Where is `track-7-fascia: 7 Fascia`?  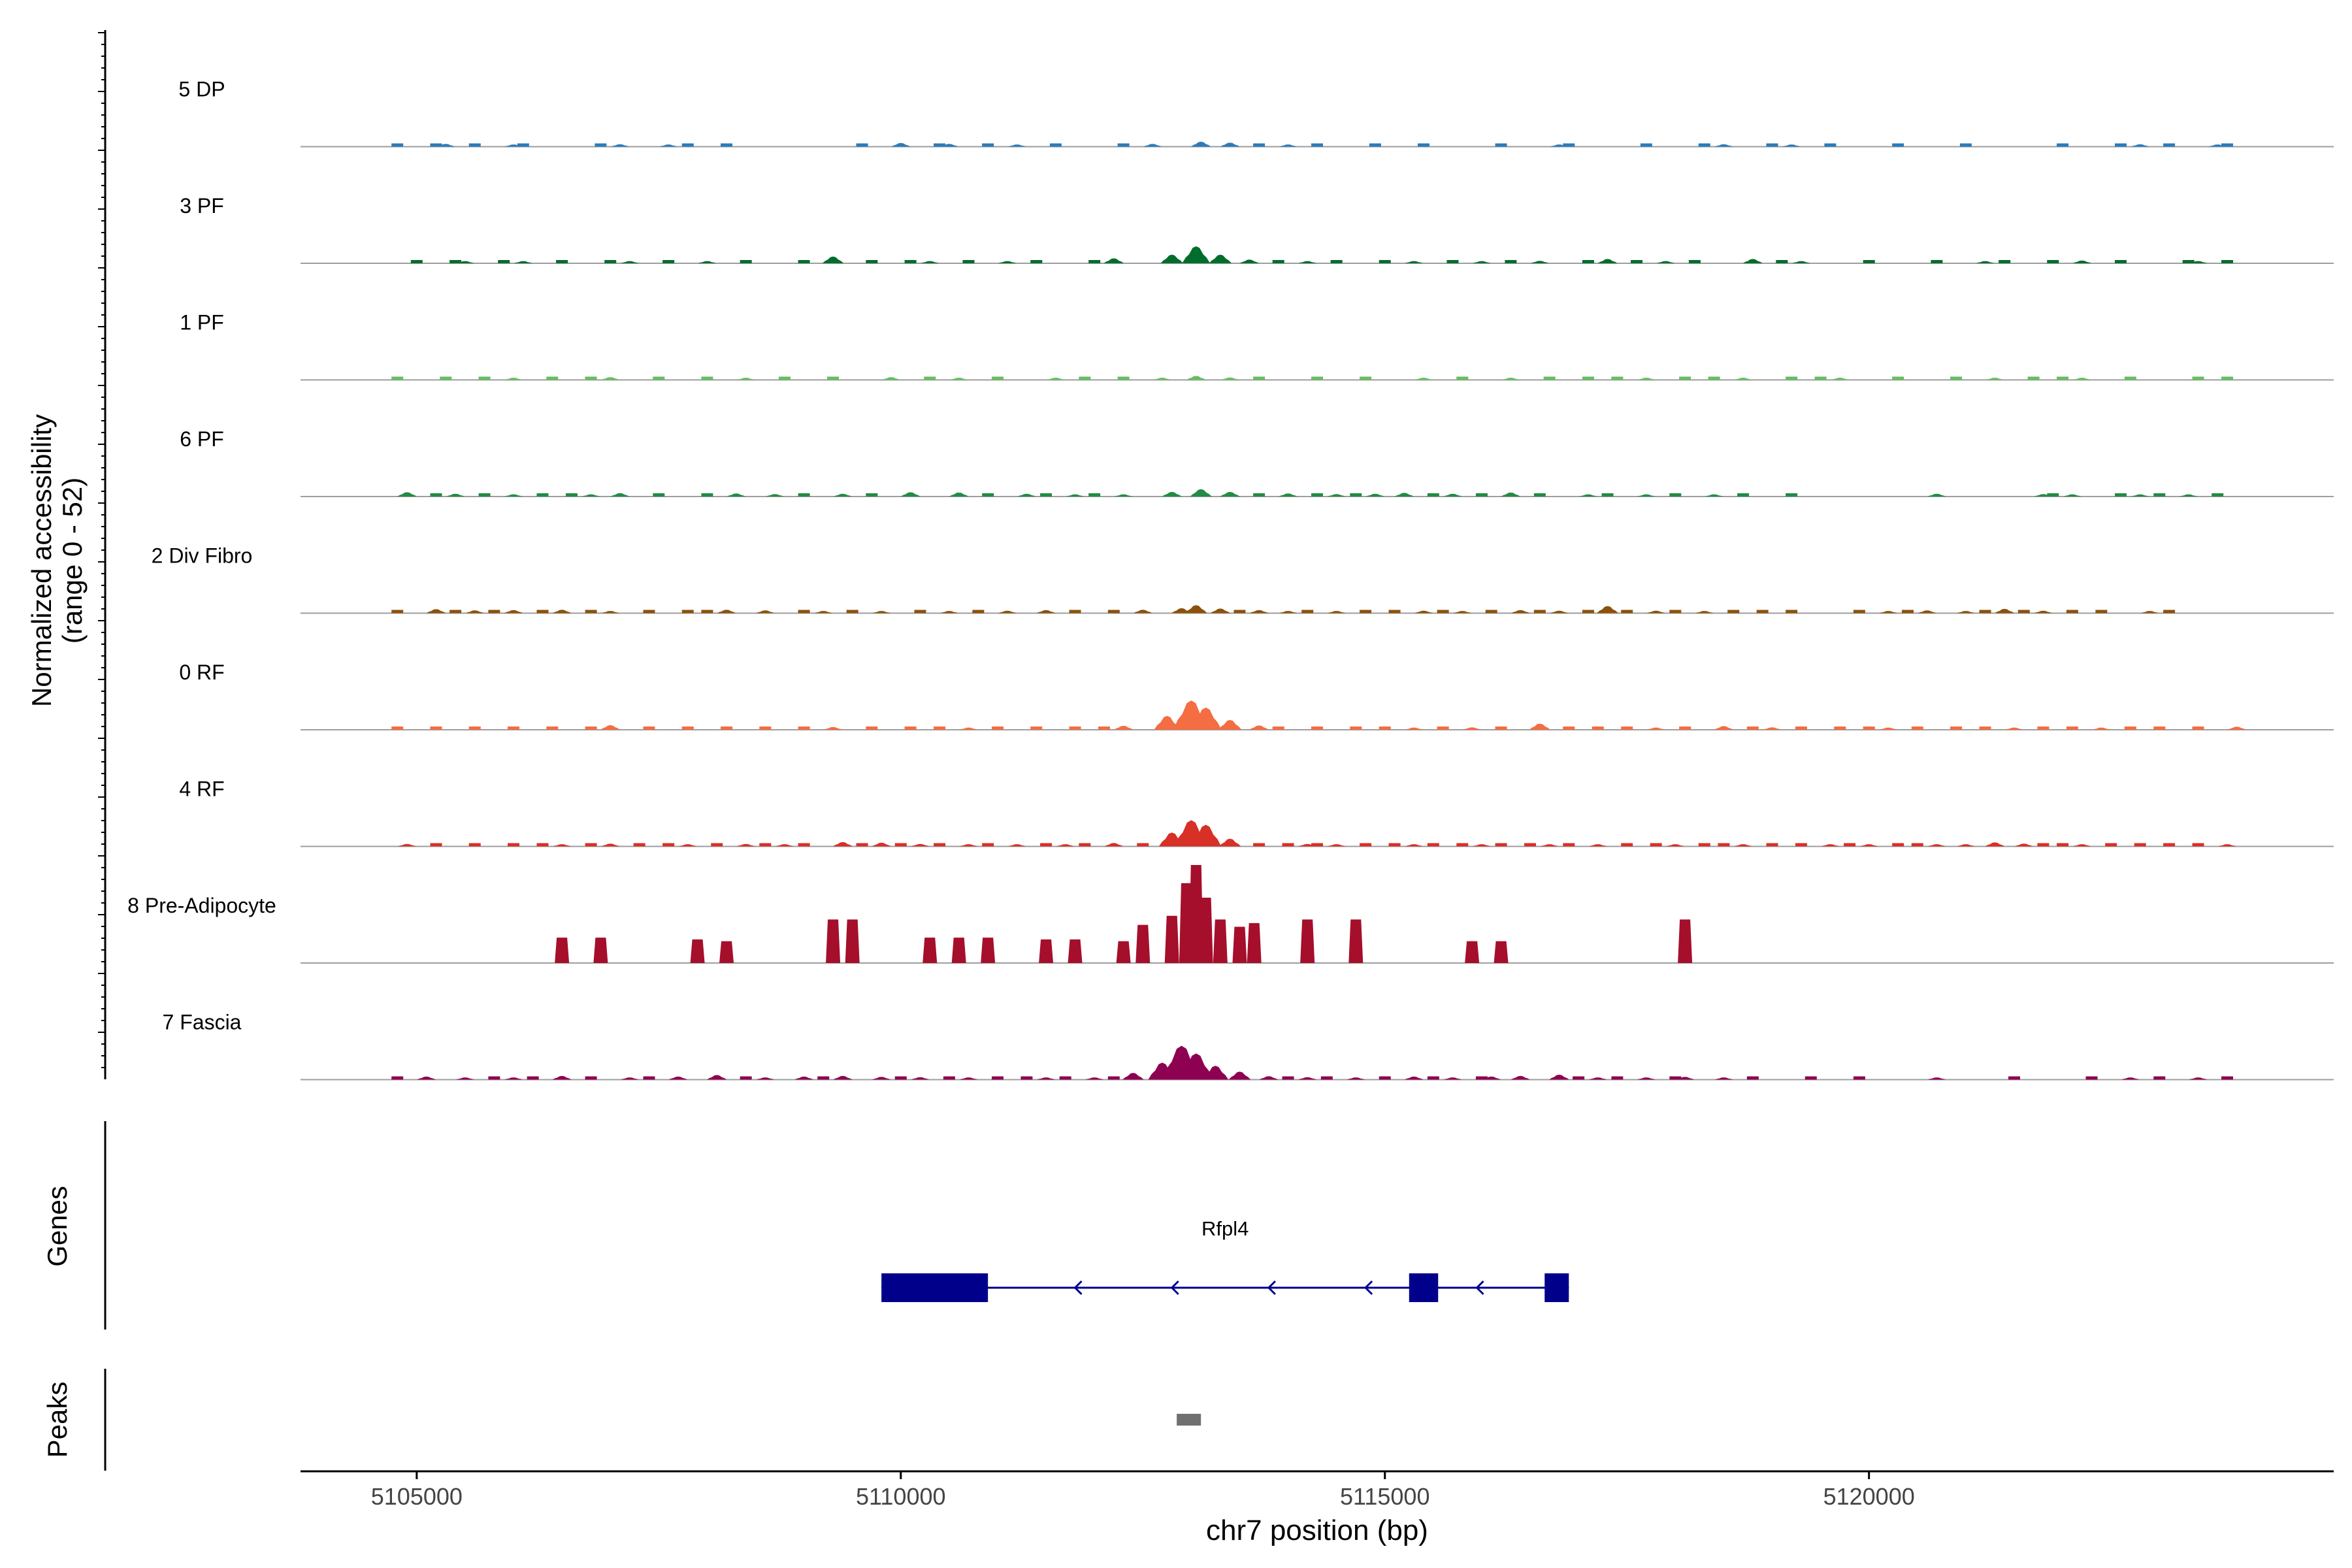 track-7-fascia: 7 Fascia is located at coordinates (1248, 1046).